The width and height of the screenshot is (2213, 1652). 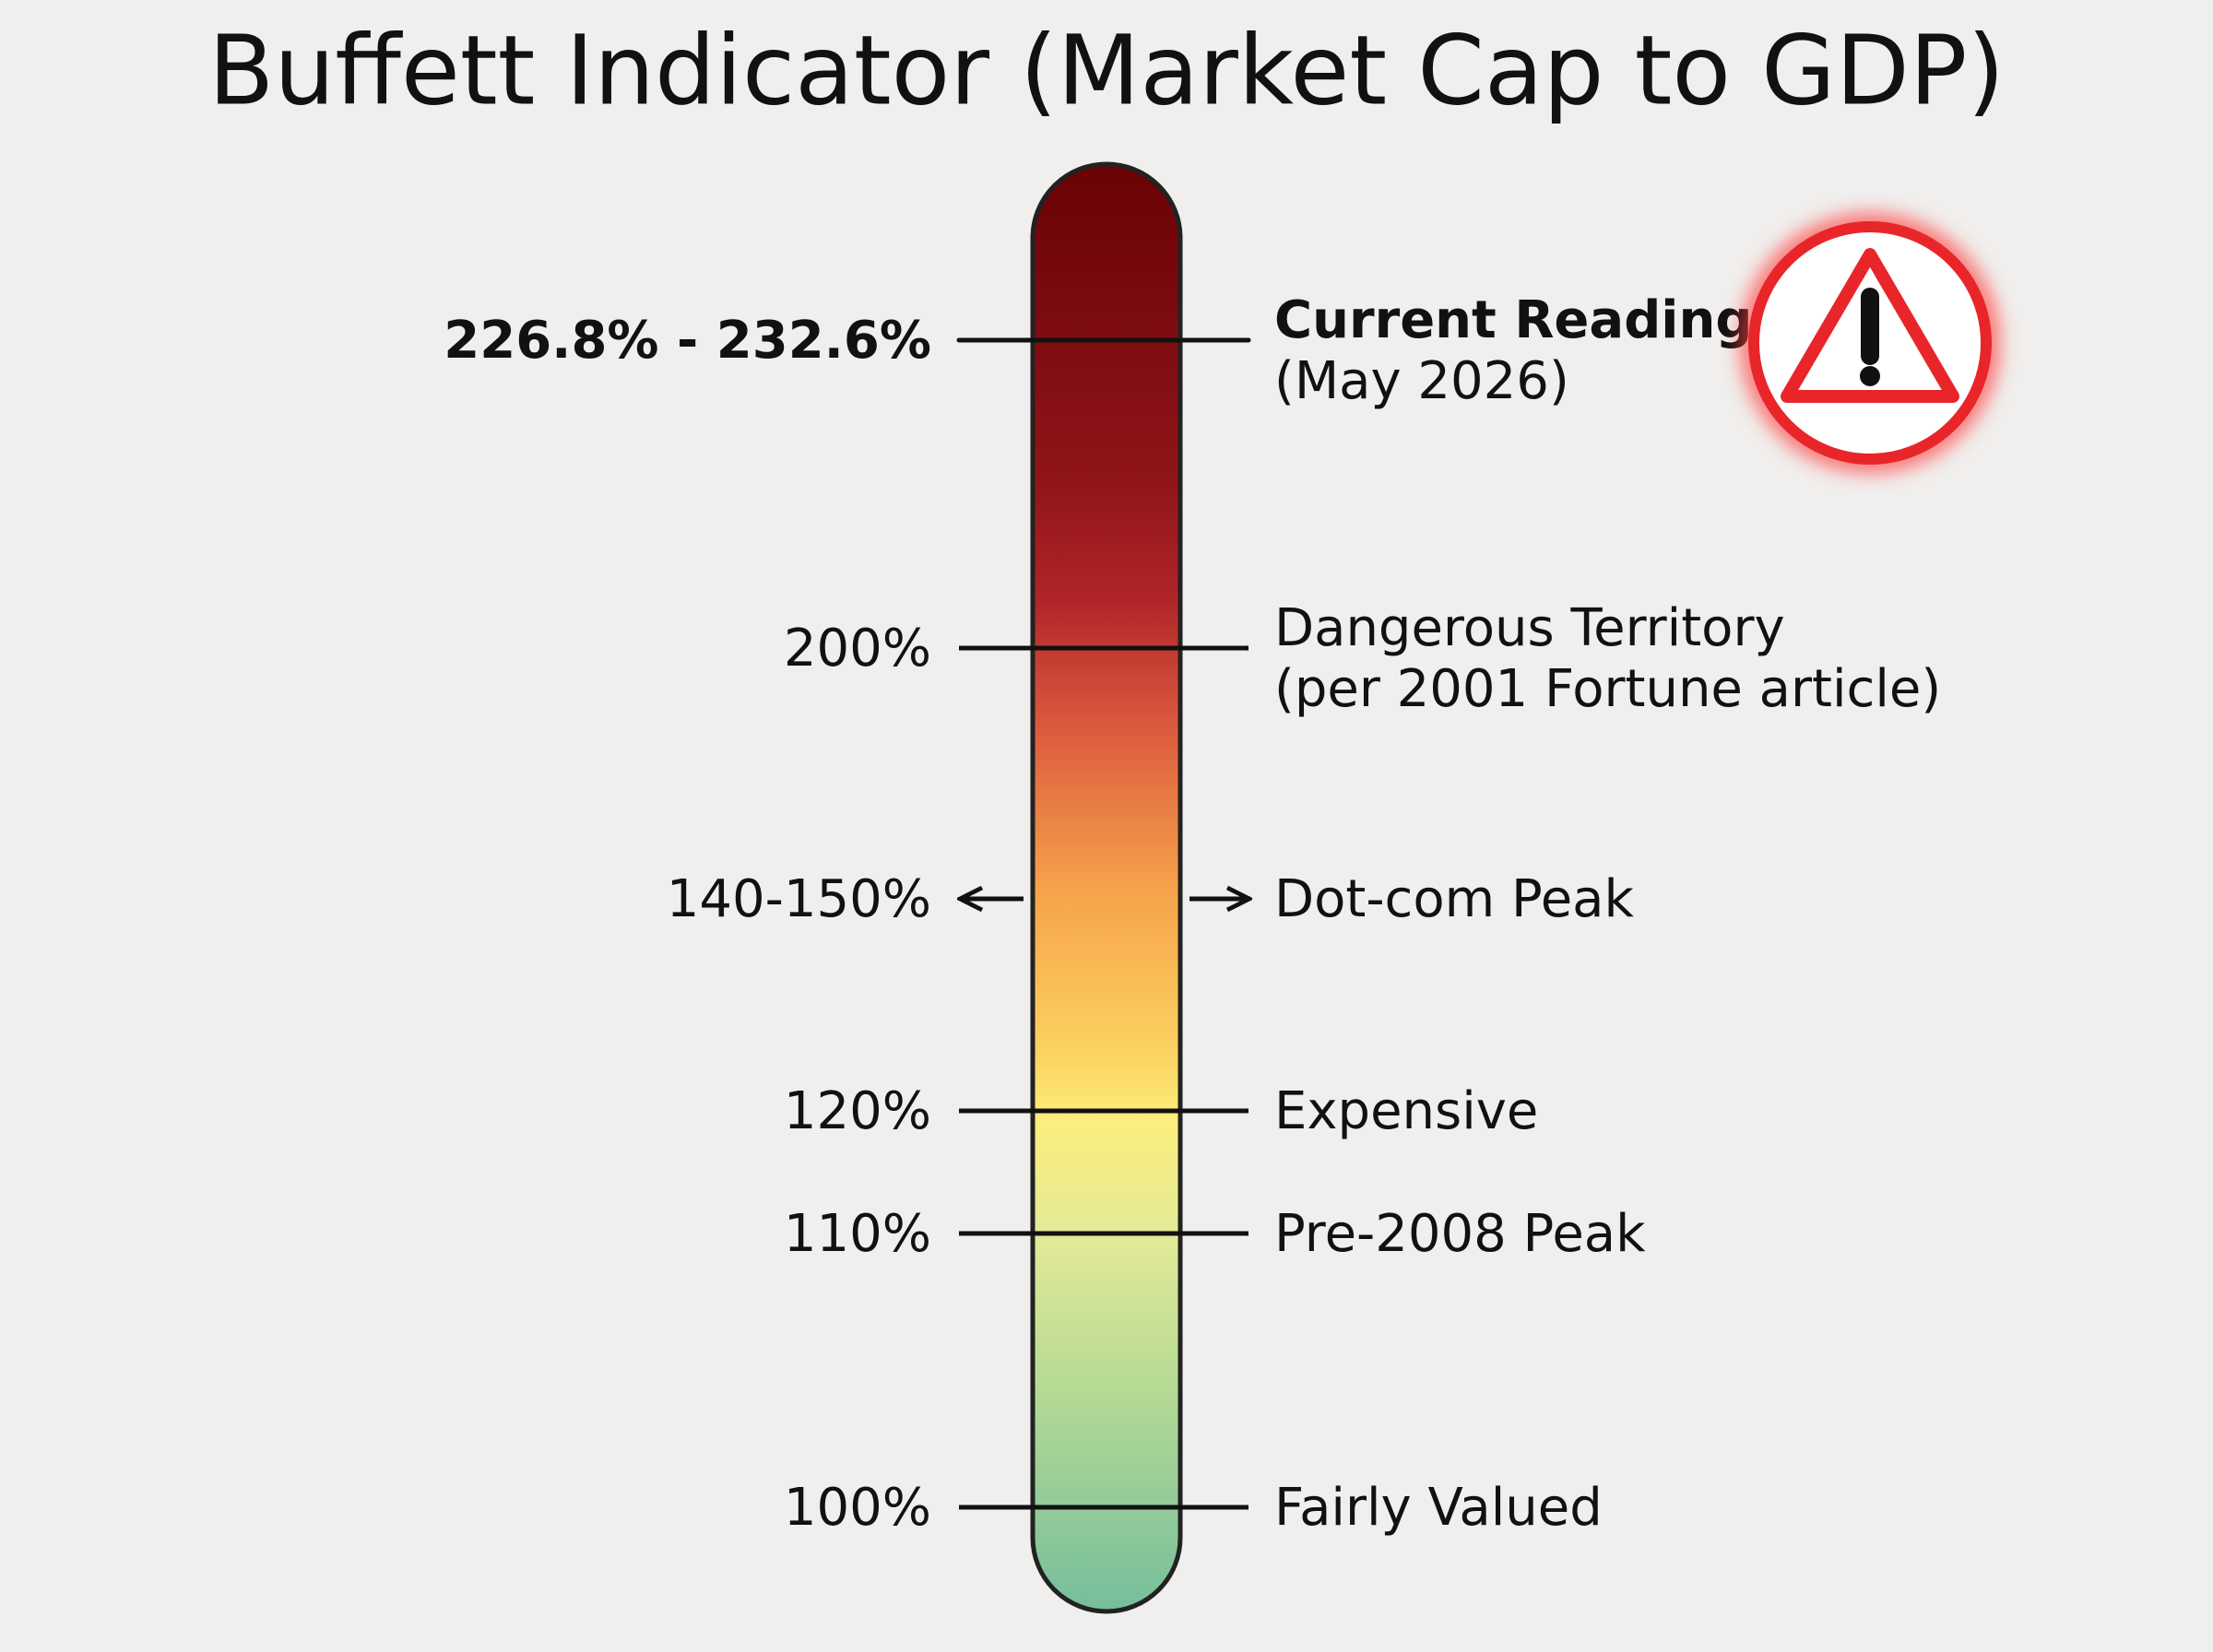 I want to click on title: Buffett Indicator (Market Cap to GDP), so click(x=1106, y=70).